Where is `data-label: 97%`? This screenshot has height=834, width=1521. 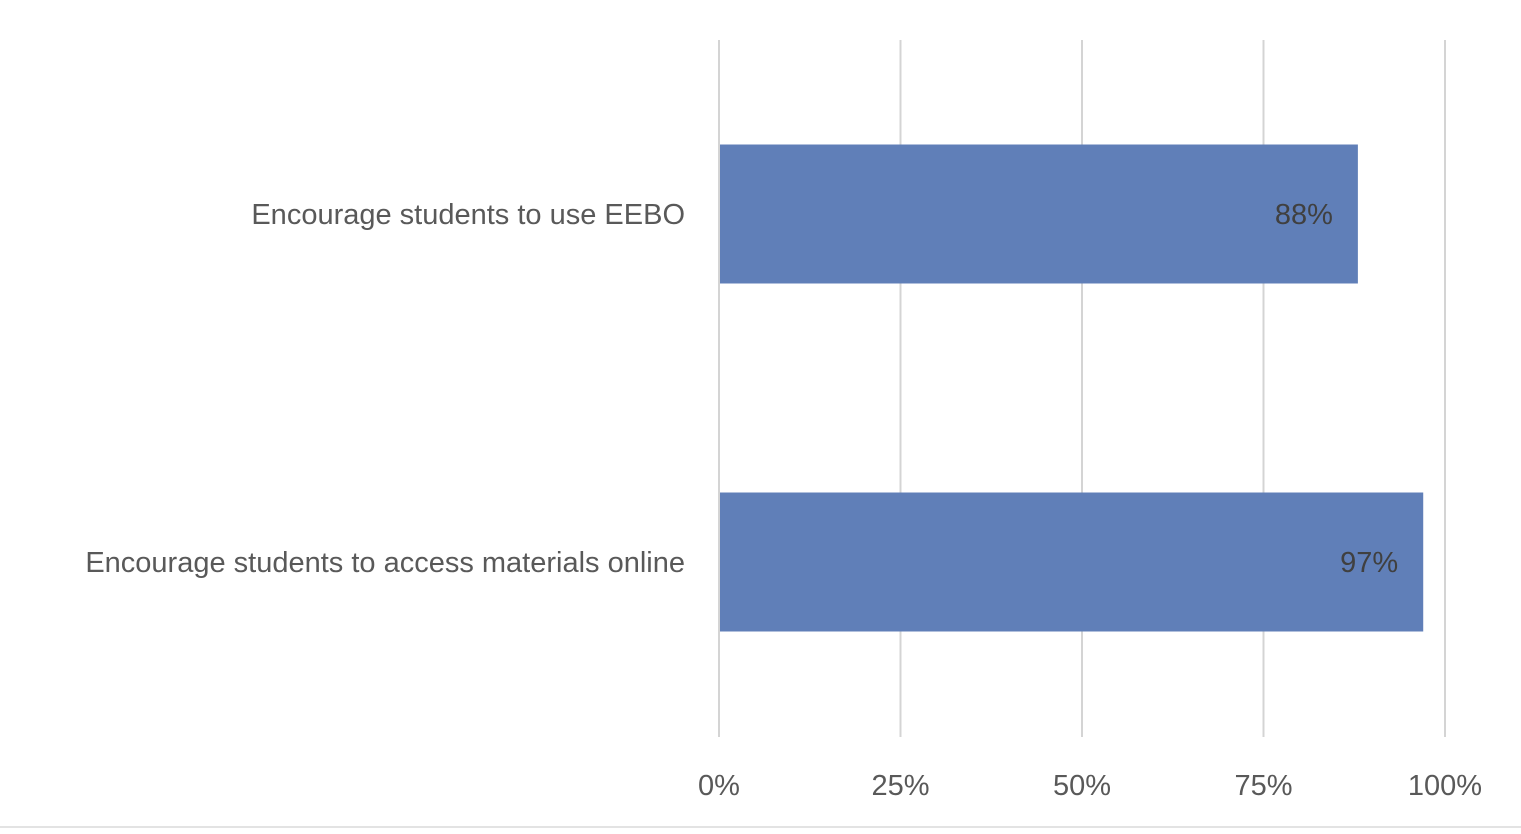
data-label: 97% is located at coordinates (1369, 563).